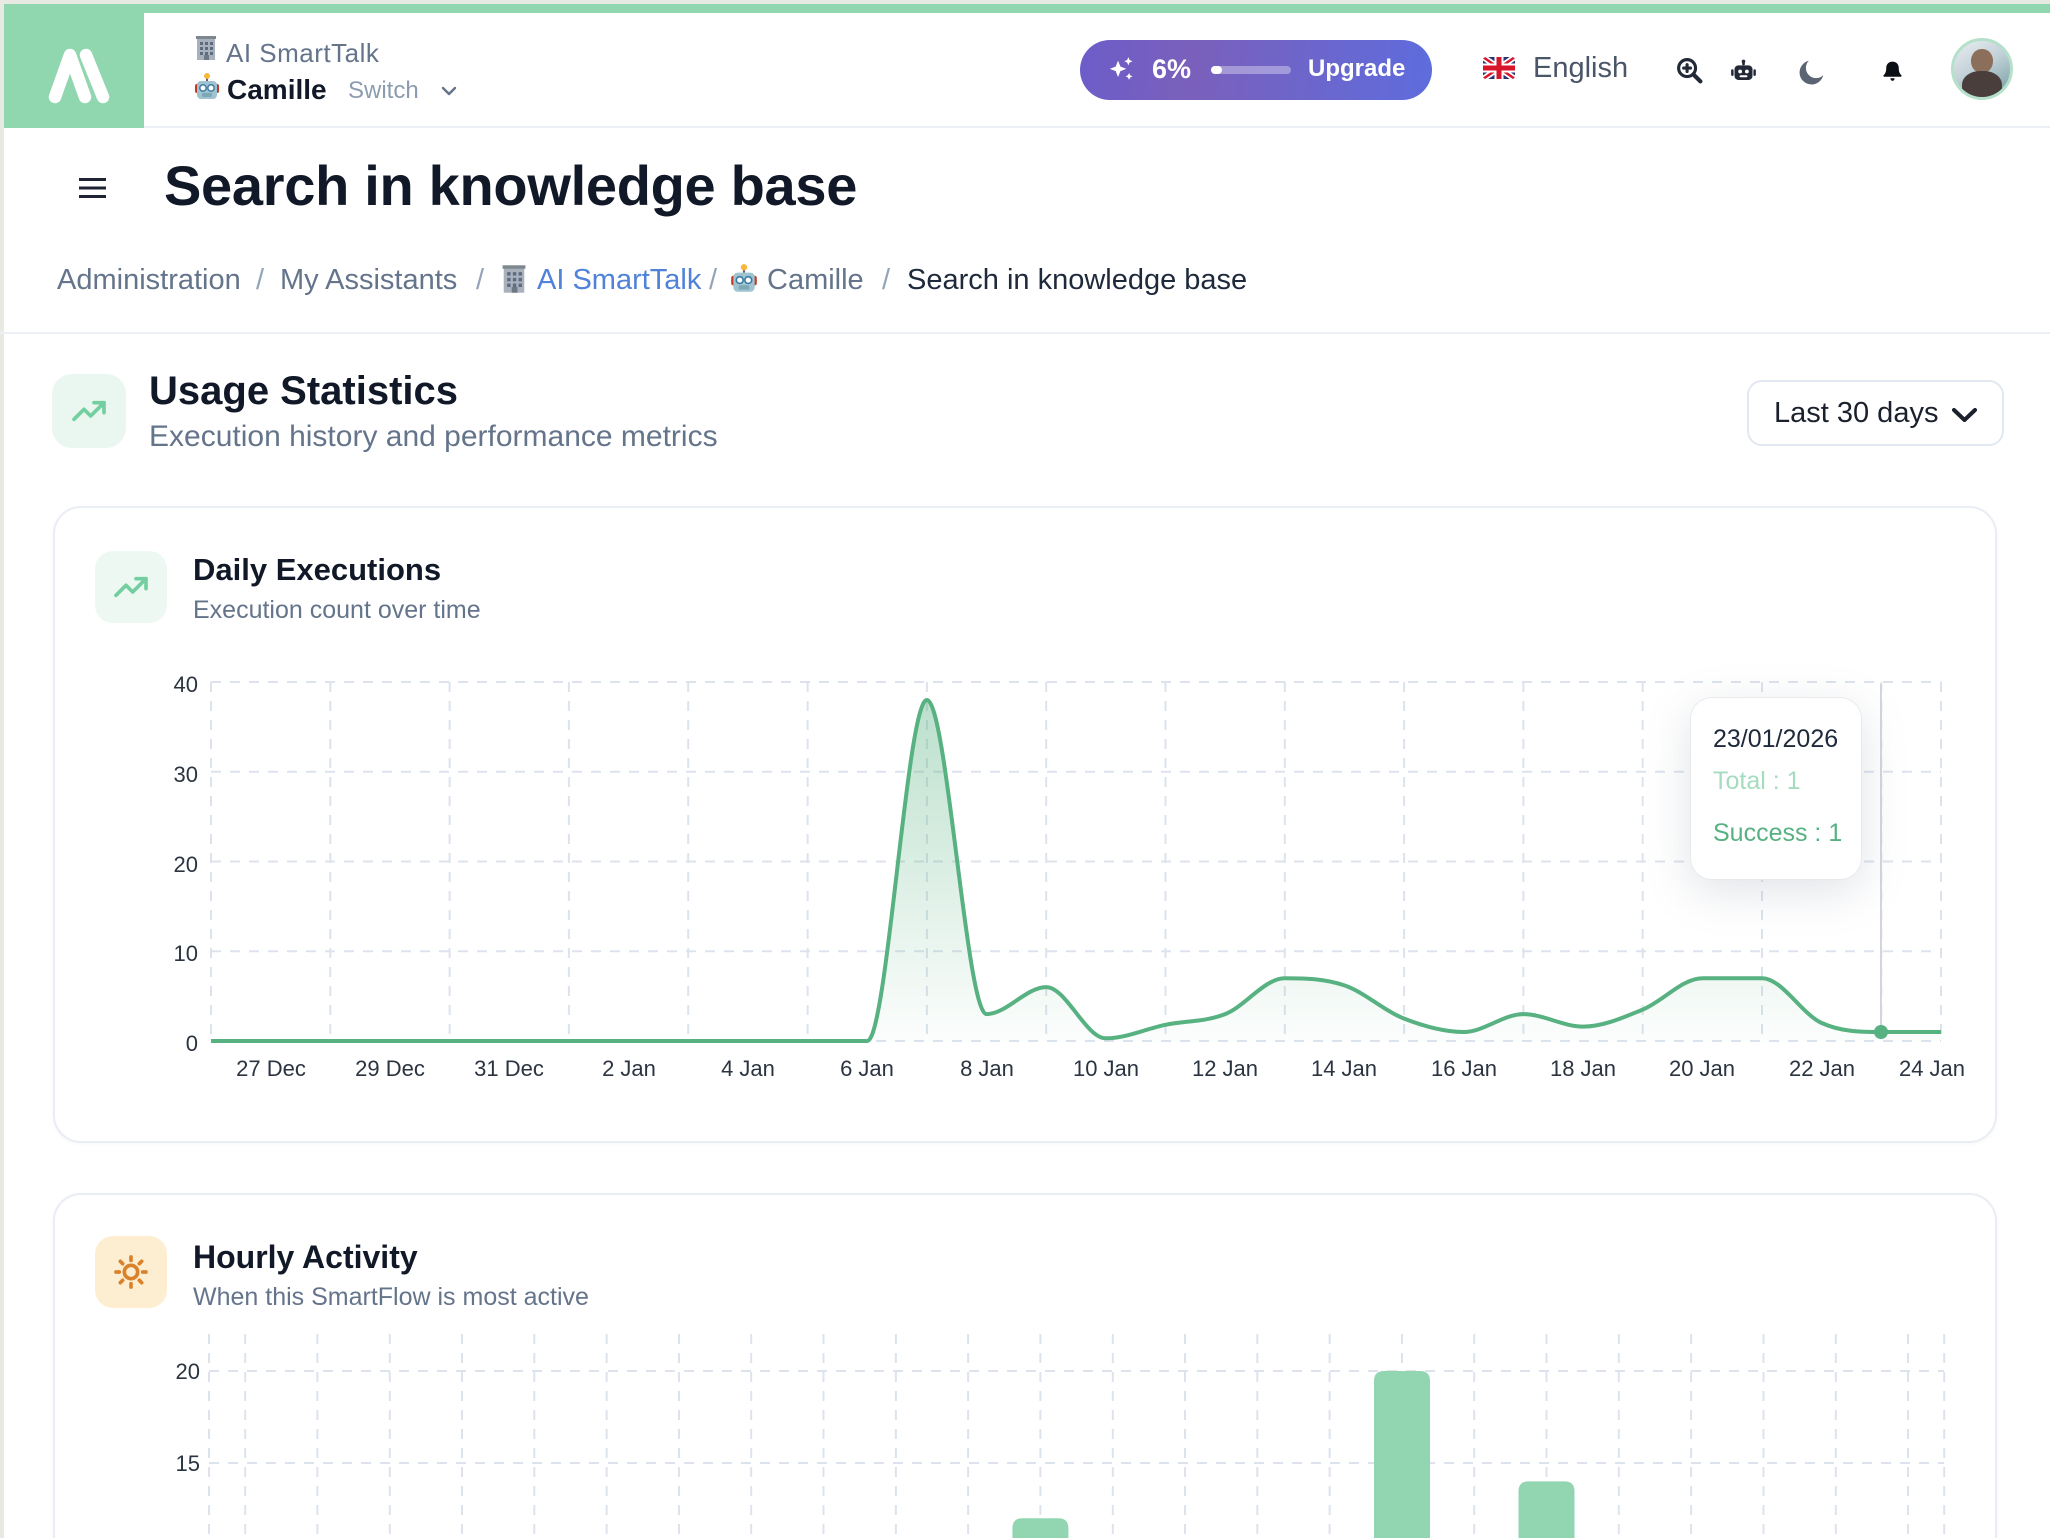 This screenshot has height=1538, width=2050. What do you see at coordinates (867, 1068) in the screenshot?
I see `svg-text: 6 Jan` at bounding box center [867, 1068].